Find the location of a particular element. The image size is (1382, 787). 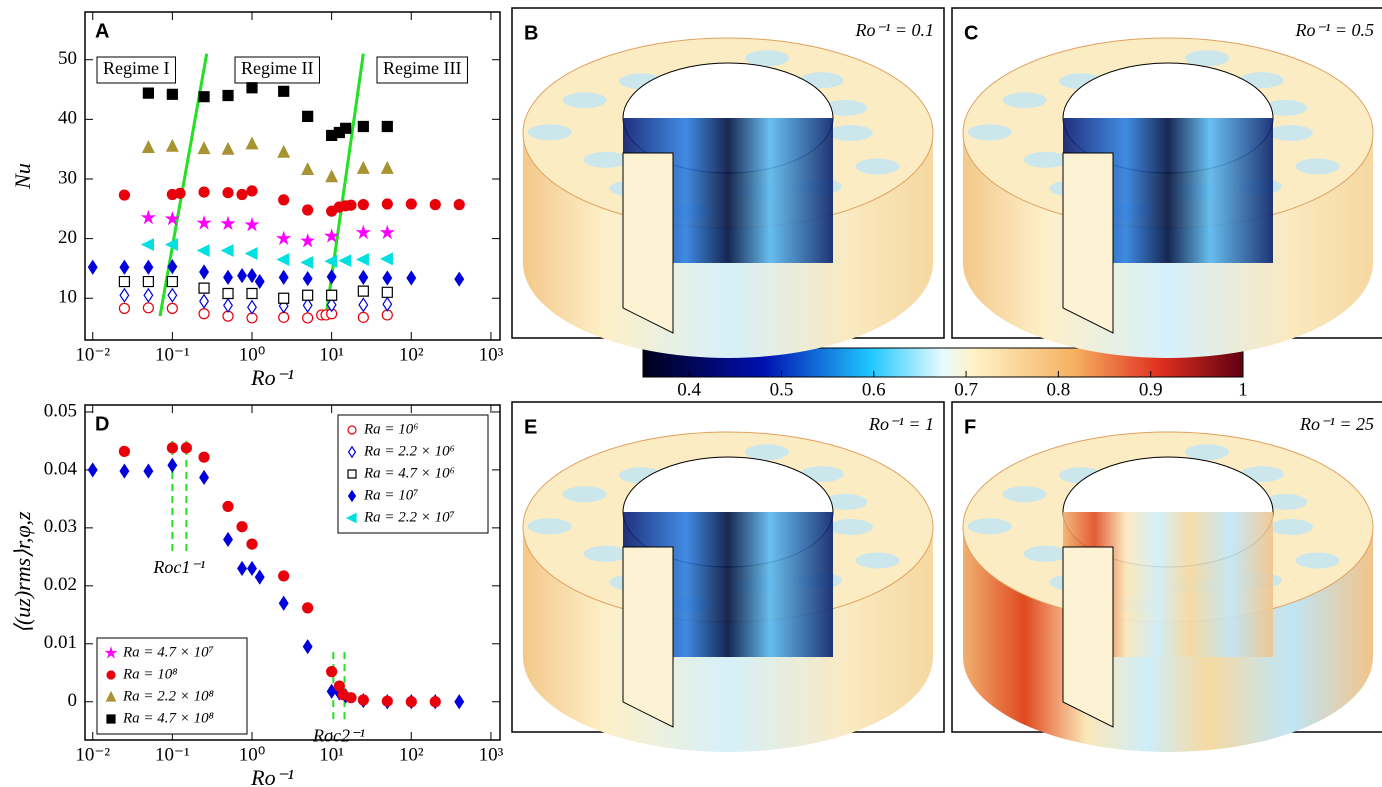

colorbar-tick-label: 1 is located at coordinates (1243, 389).